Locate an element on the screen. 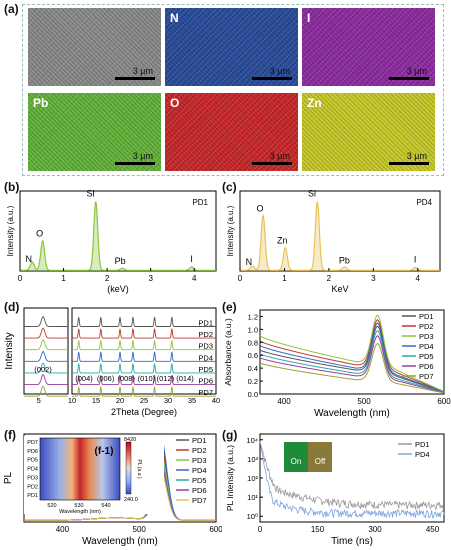 This screenshot has height=550, width=451. x-tick-label: 15 is located at coordinates (96, 400).